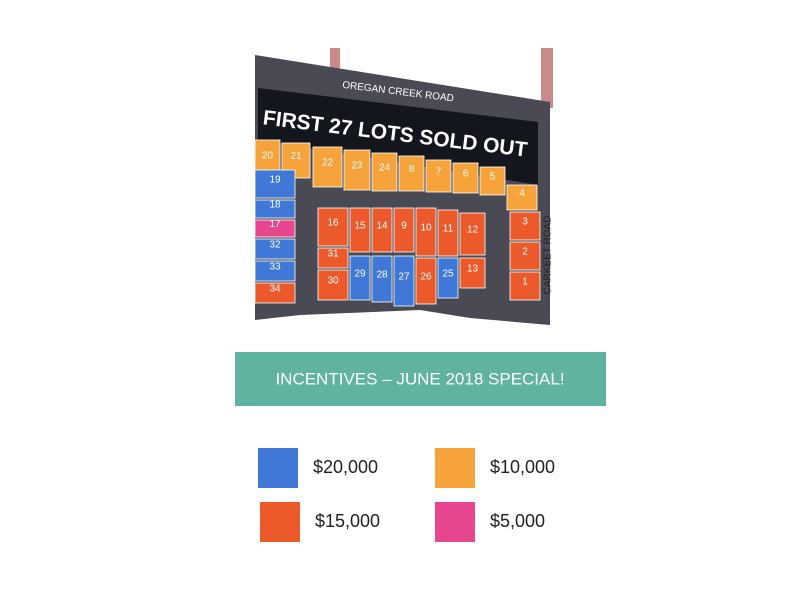 Image resolution: width=800 pixels, height=600 pixels. What do you see at coordinates (398, 136) in the screenshot?
I see `sold-out-area` at bounding box center [398, 136].